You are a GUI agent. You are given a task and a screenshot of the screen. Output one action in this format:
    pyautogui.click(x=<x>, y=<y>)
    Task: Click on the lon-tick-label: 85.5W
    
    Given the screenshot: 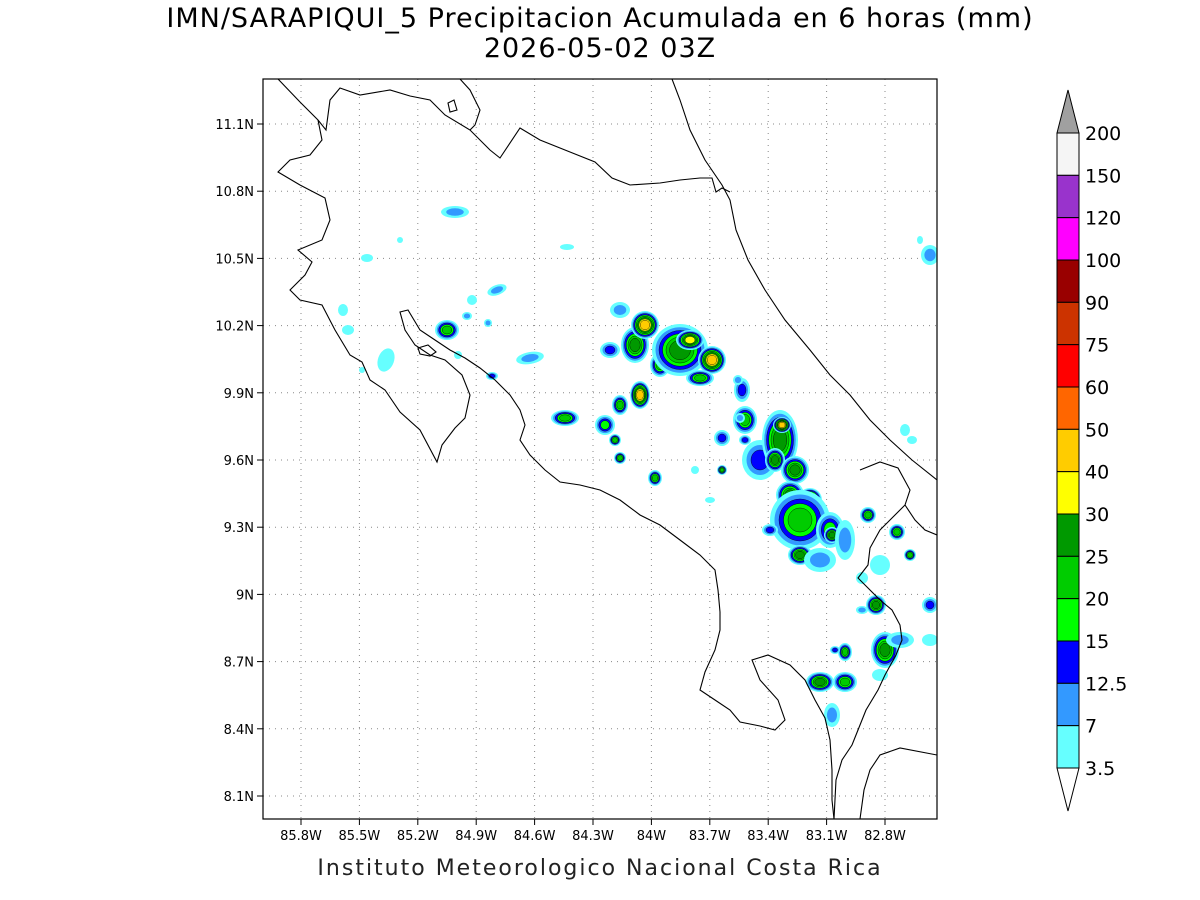 What is the action you would take?
    pyautogui.click(x=359, y=836)
    